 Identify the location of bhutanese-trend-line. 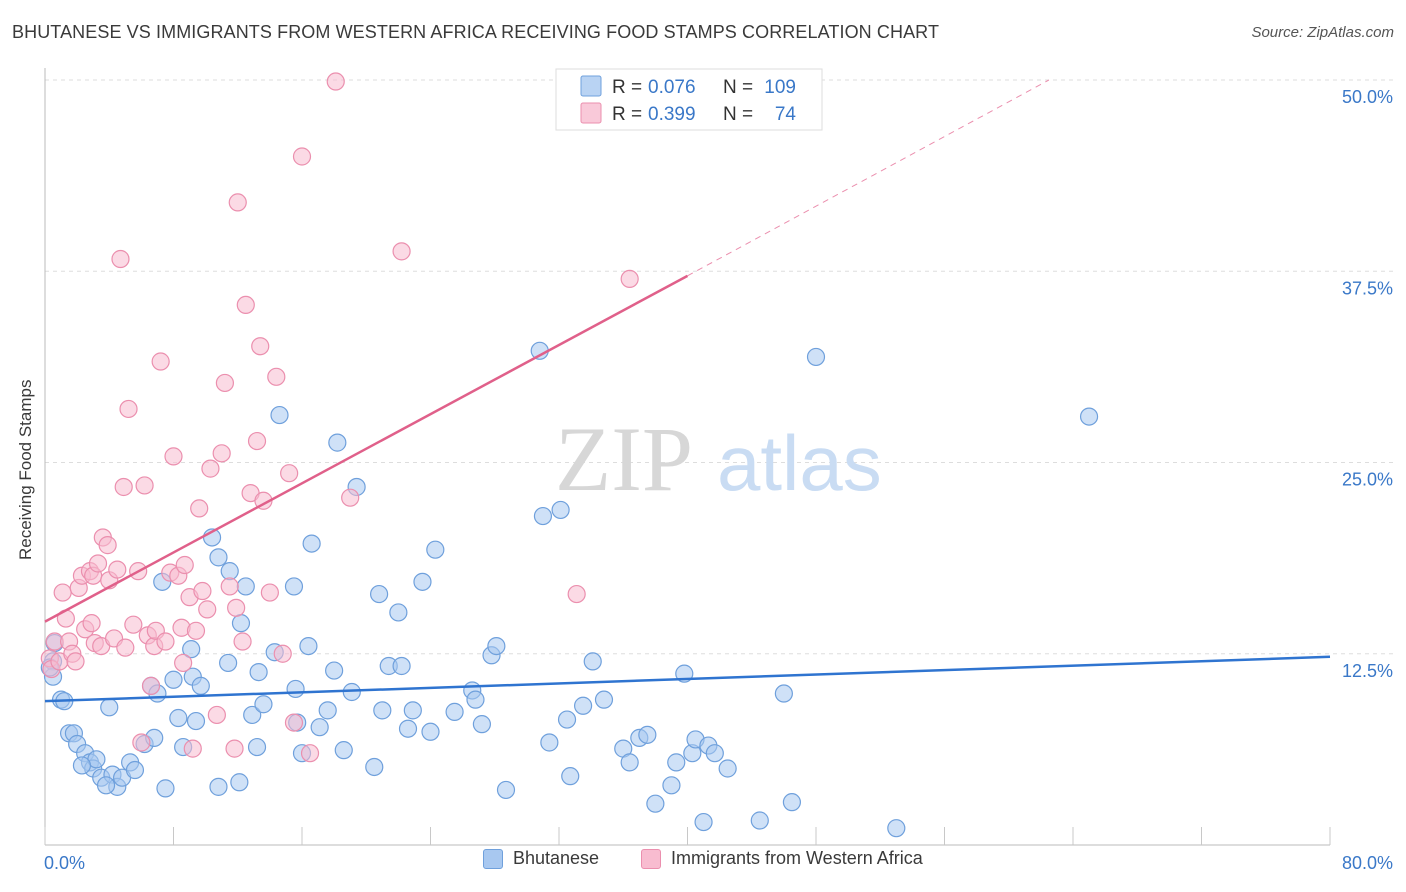
(687, 679).